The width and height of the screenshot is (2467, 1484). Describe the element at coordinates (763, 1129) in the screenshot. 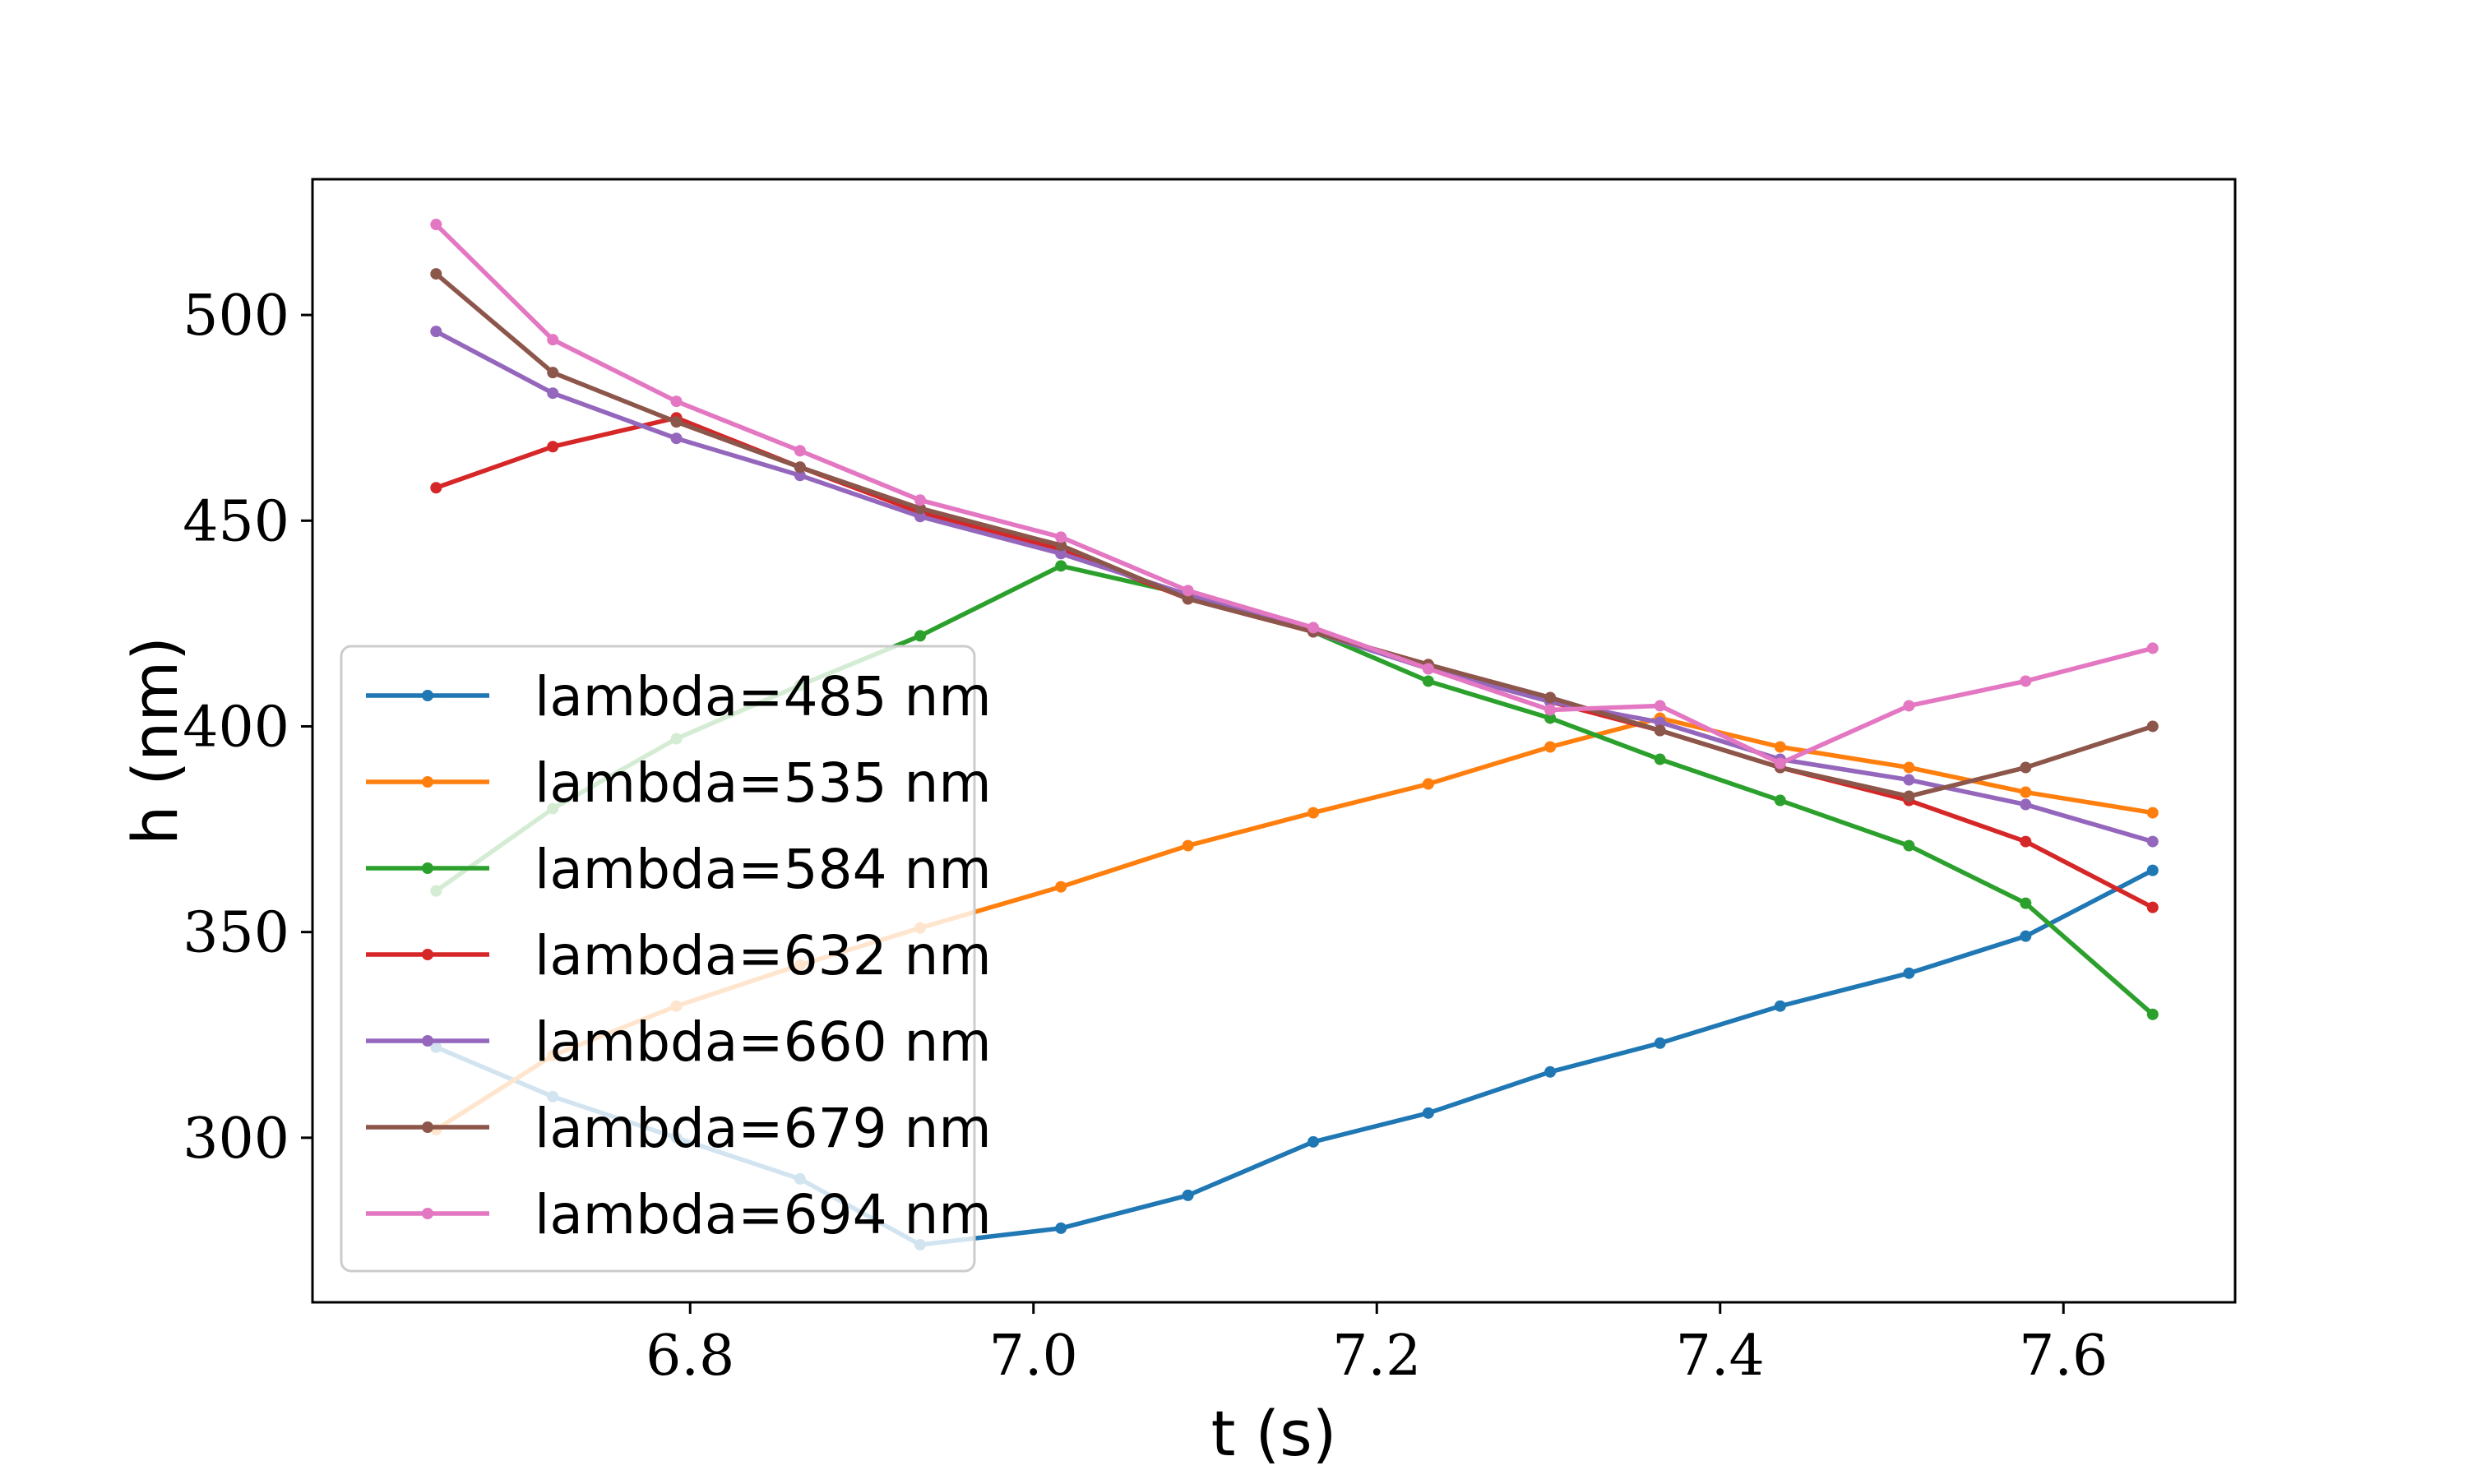

I see `legend-label: lambda=679 nm` at that location.